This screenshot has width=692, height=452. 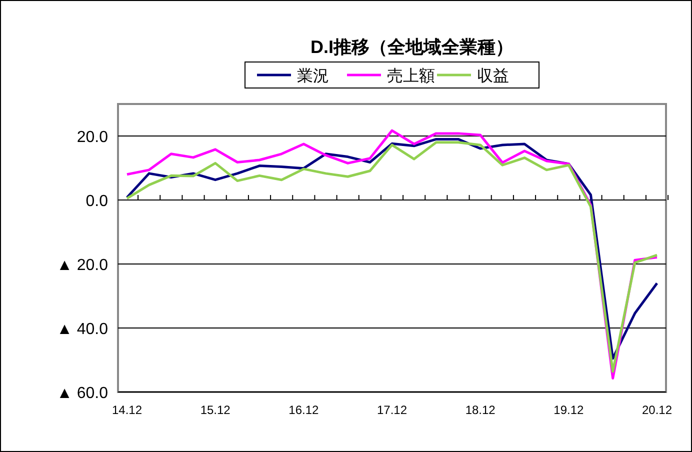 I want to click on y-tick-label: ▲ 60.0, so click(x=82, y=393).